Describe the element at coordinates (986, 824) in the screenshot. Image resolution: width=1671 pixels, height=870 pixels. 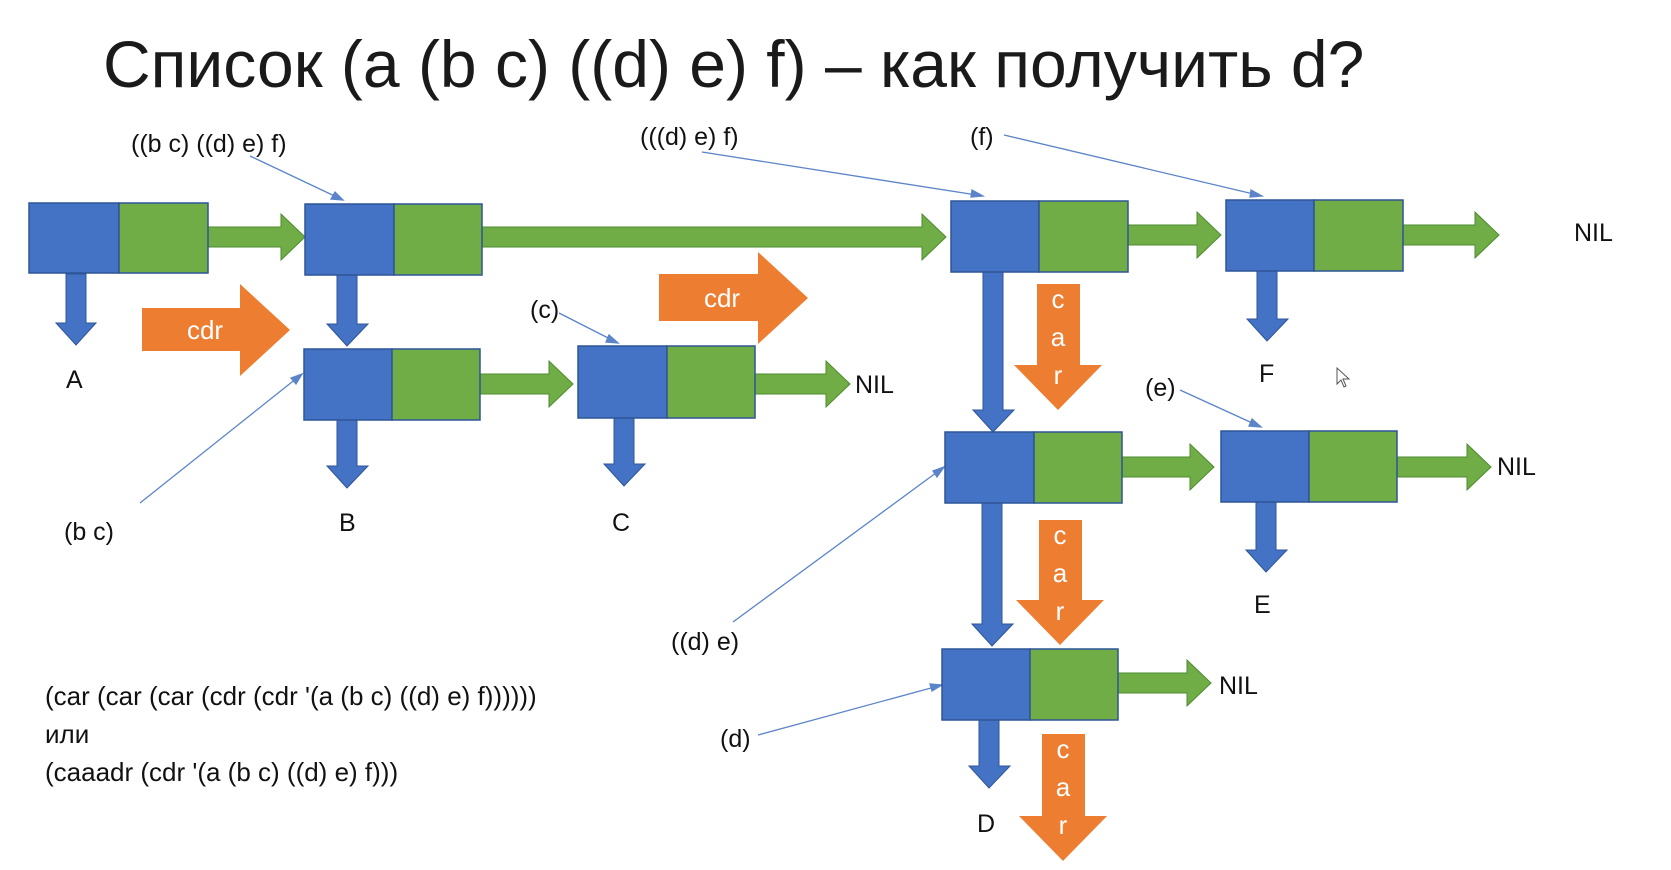
I see `atom-label-d: D` at that location.